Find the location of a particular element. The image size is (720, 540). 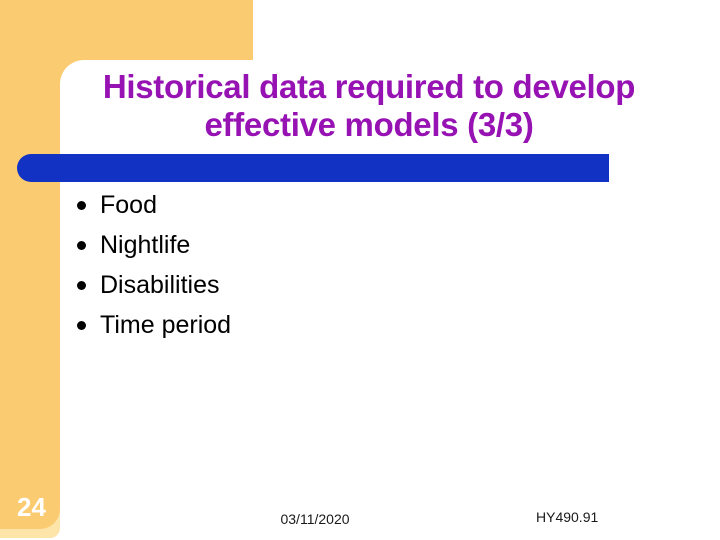

slide-title-line-1: Historical data required to develop is located at coordinates (369, 86).